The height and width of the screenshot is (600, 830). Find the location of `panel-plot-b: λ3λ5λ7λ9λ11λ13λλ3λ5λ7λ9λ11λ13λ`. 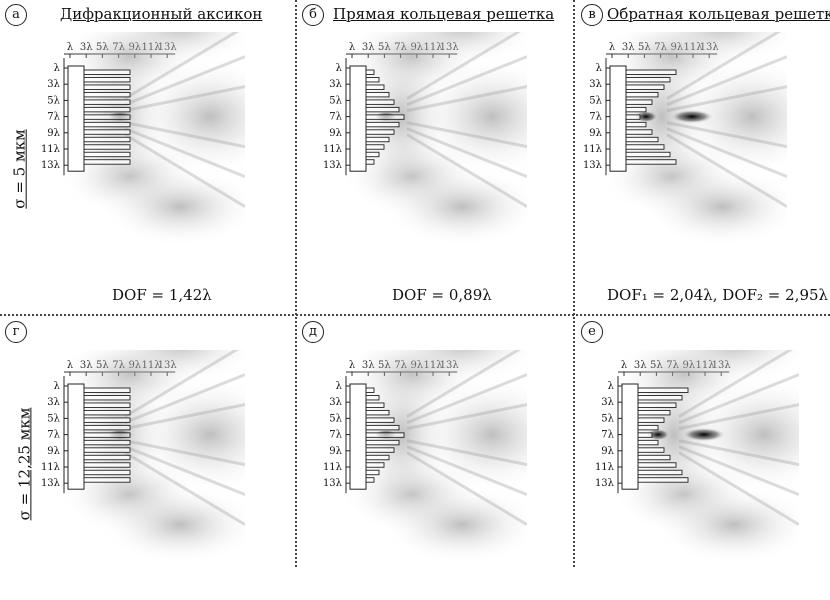

panel-plot-b: λ3λ5λ7λ9λ11λ13λλ3λ5λ7λ9λ11λ13λ is located at coordinates (425, 139).